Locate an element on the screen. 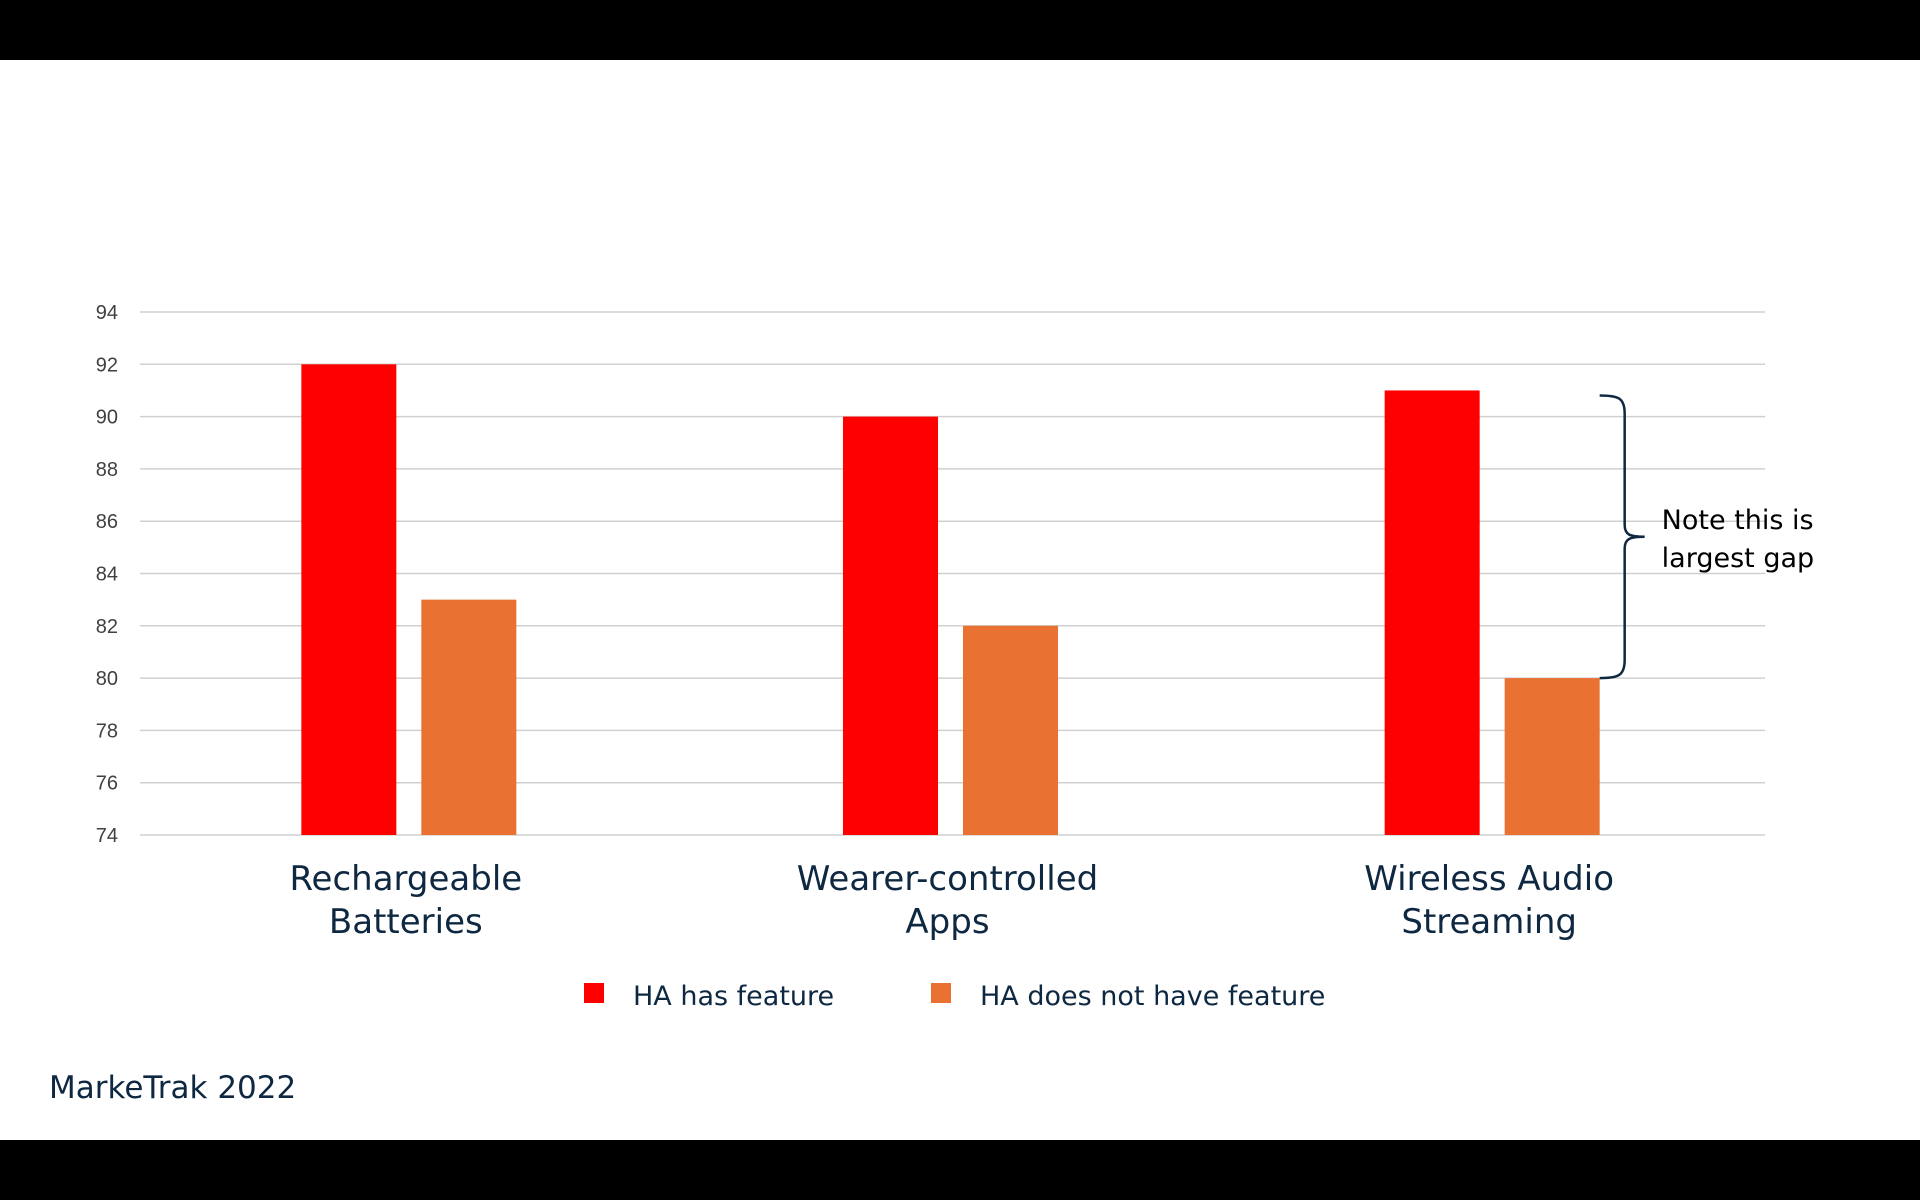  legend: HA has feature HA does not have feature is located at coordinates (954, 996).